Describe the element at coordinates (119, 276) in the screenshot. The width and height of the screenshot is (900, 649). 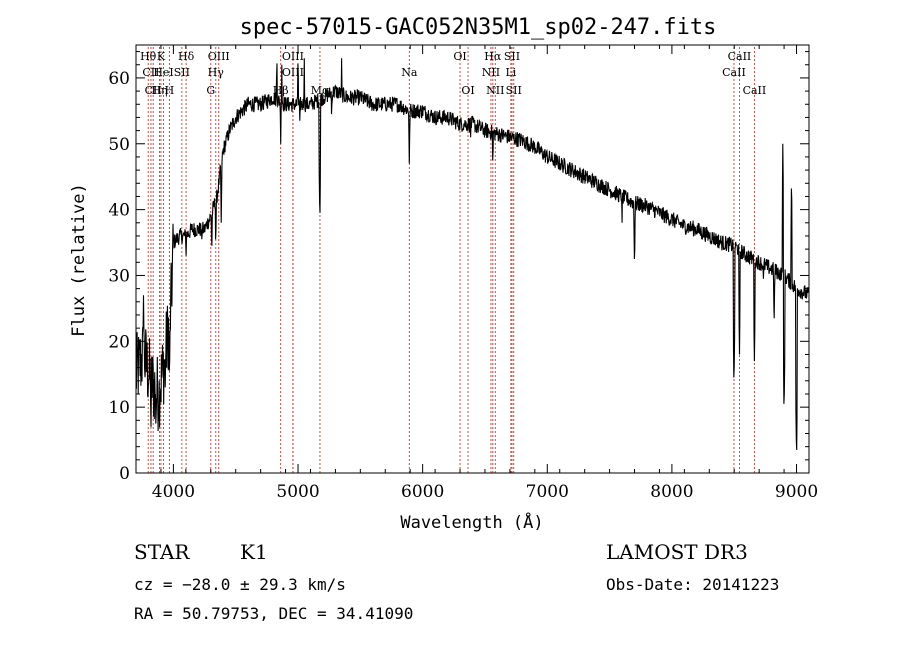
I see `y-tick-label: 30` at that location.